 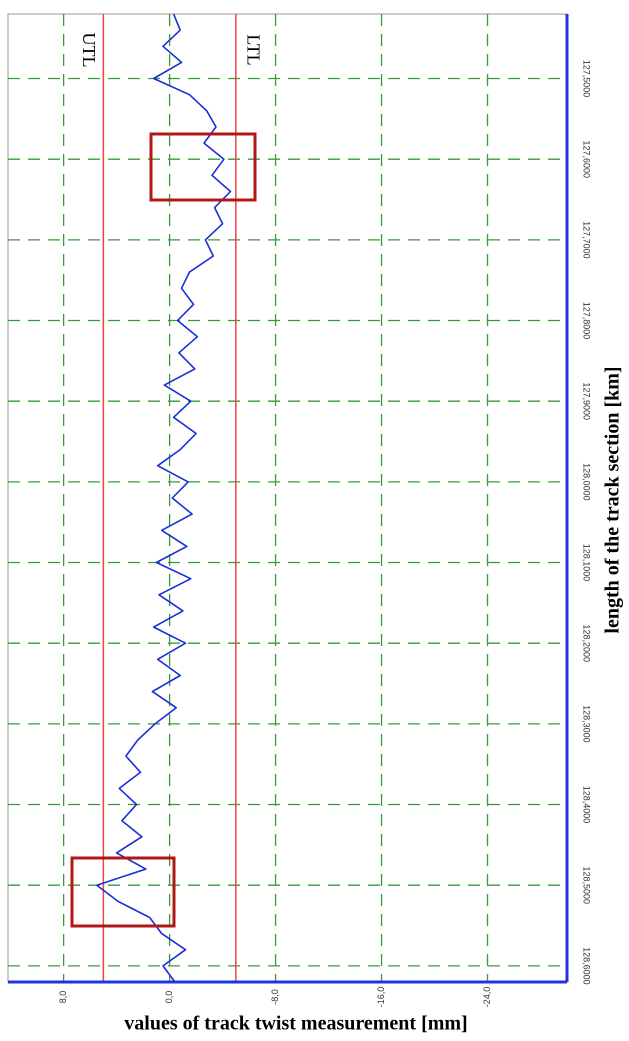 I want to click on y-tick-label: -8,0, so click(x=275, y=997).